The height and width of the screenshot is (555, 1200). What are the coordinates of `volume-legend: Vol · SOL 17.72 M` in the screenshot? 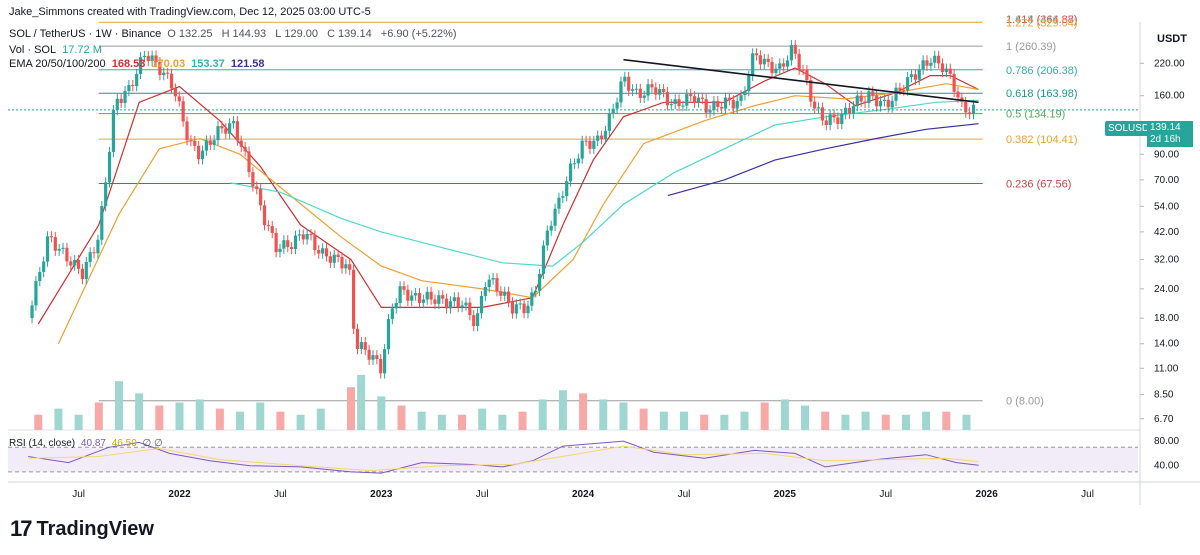 It's located at (57, 50).